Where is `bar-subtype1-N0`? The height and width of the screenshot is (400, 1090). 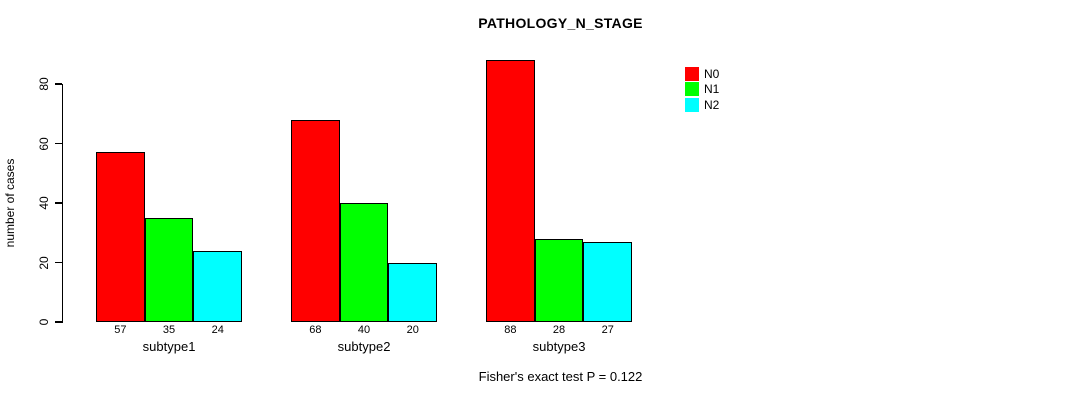
bar-subtype1-N0 is located at coordinates (120, 237).